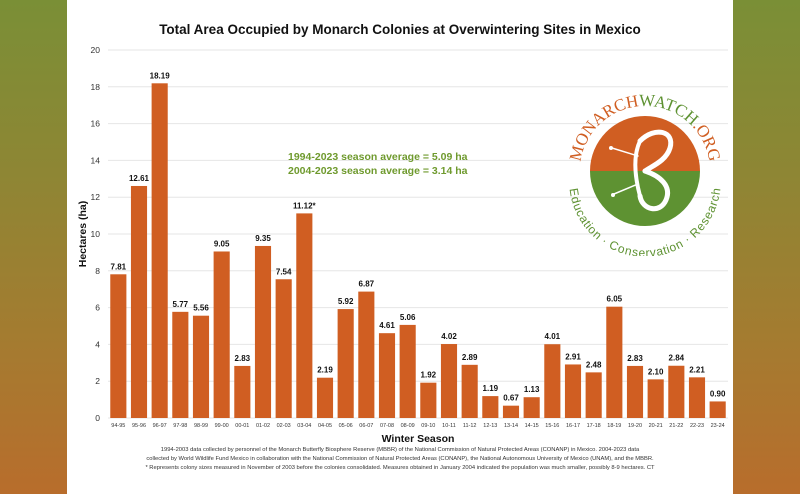 This screenshot has height=494, width=800. What do you see at coordinates (284, 271) in the screenshot?
I see `value-label: 7.54` at bounding box center [284, 271].